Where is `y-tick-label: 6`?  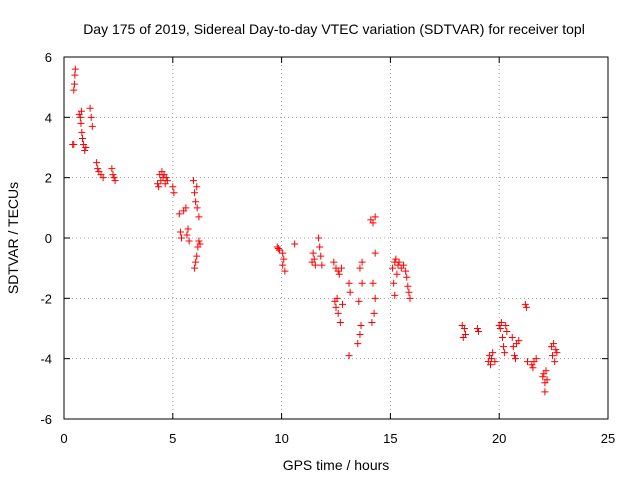
y-tick-label: 6 is located at coordinates (48, 57).